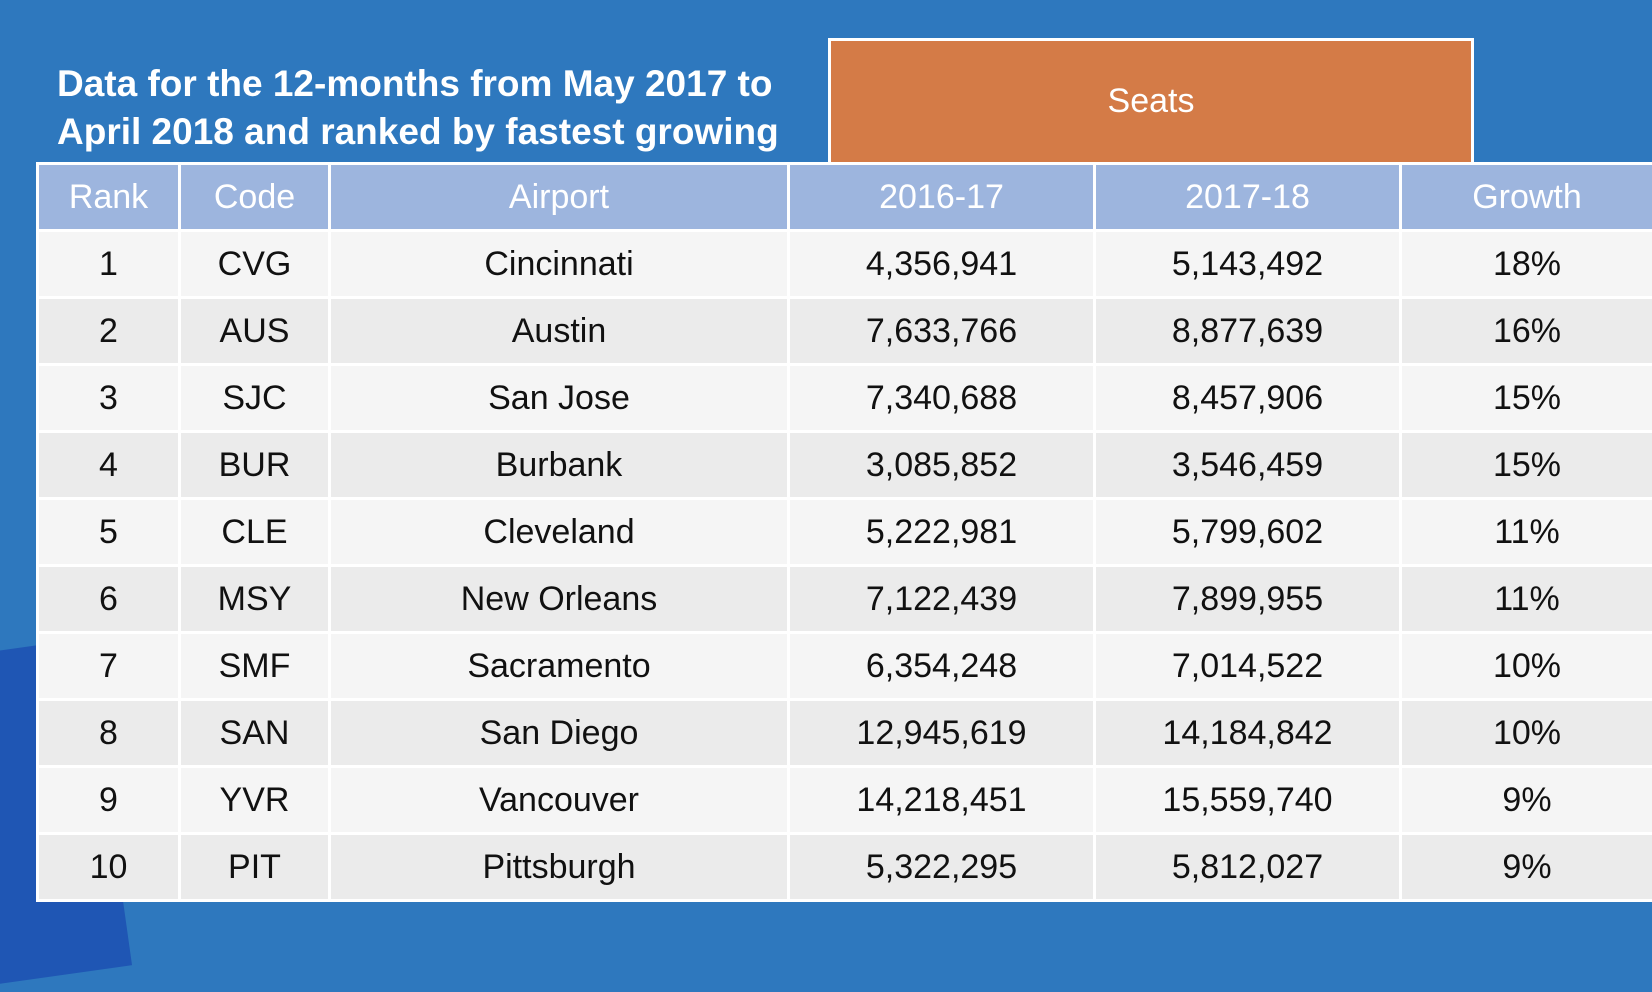  Describe the element at coordinates (559, 398) in the screenshot. I see `airport-cell: San Jose` at that location.